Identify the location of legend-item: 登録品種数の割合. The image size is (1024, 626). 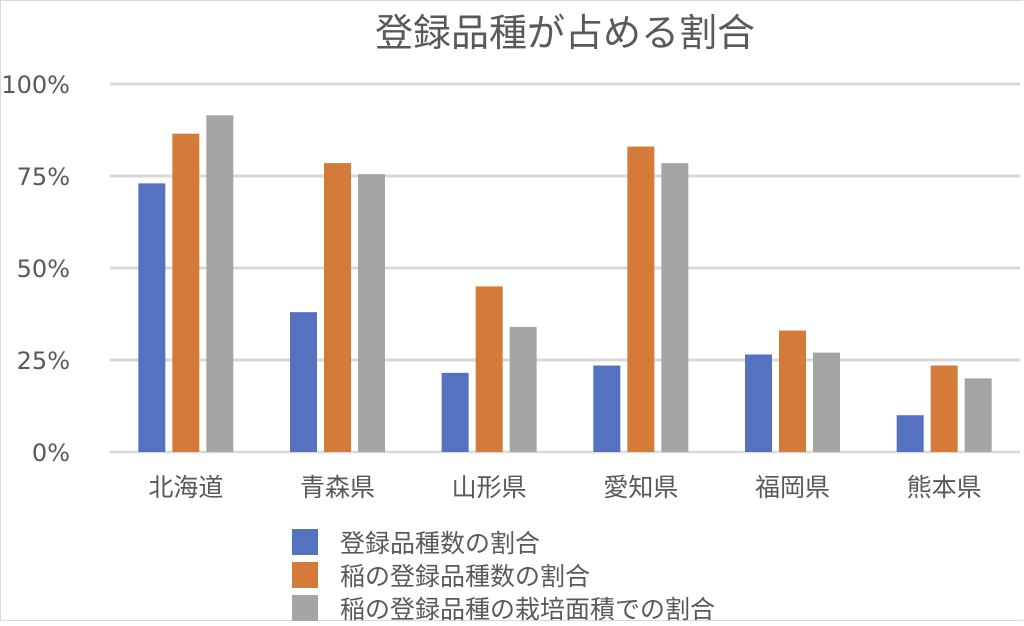
(503, 541).